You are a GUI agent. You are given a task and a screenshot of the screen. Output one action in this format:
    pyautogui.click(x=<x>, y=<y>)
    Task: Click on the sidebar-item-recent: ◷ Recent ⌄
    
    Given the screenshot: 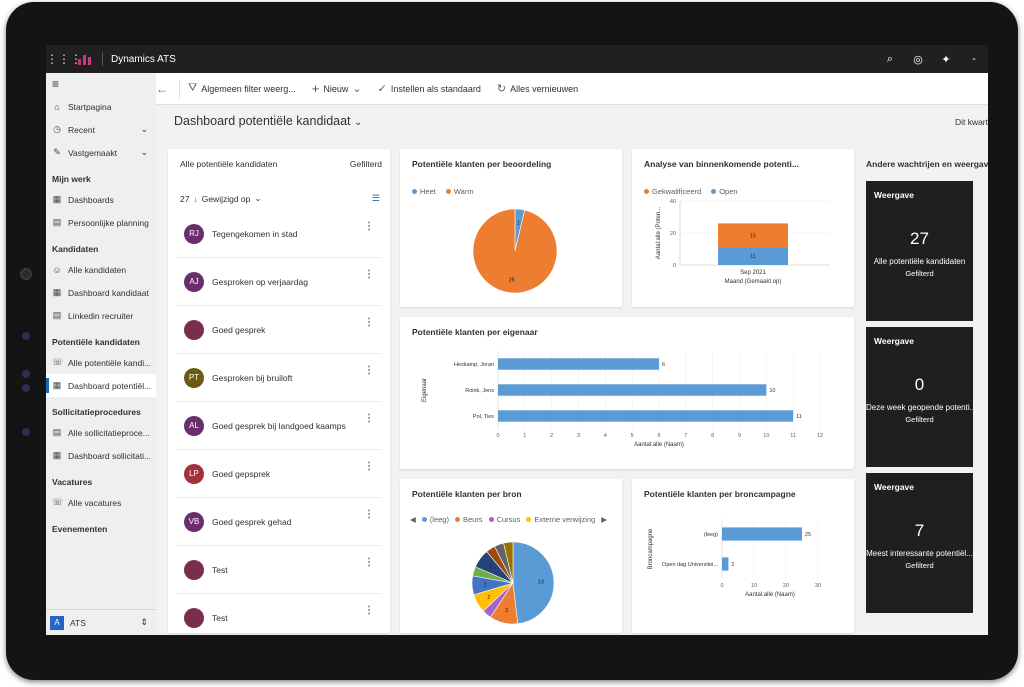 What is the action you would take?
    pyautogui.click(x=101, y=129)
    